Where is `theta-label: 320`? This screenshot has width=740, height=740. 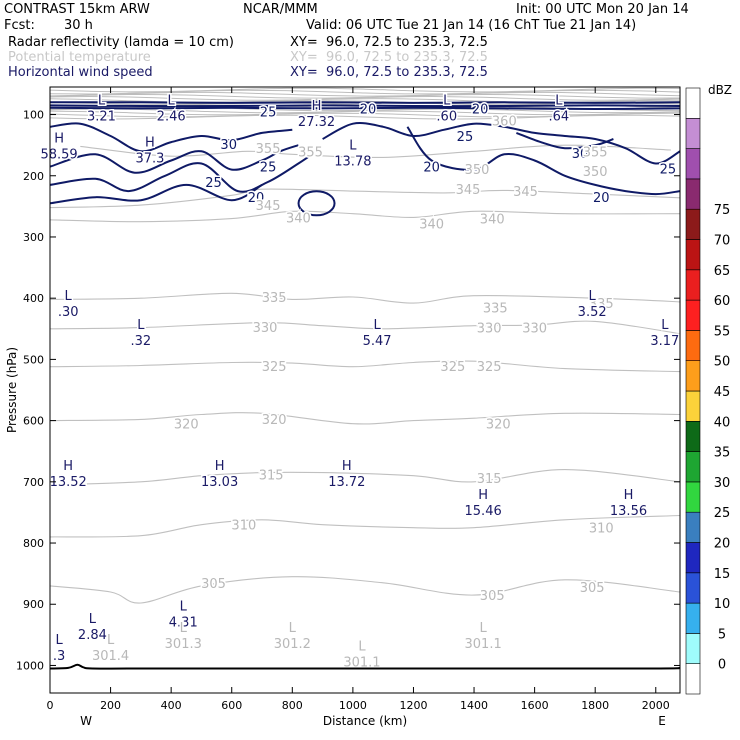
theta-label: 320 is located at coordinates (274, 420).